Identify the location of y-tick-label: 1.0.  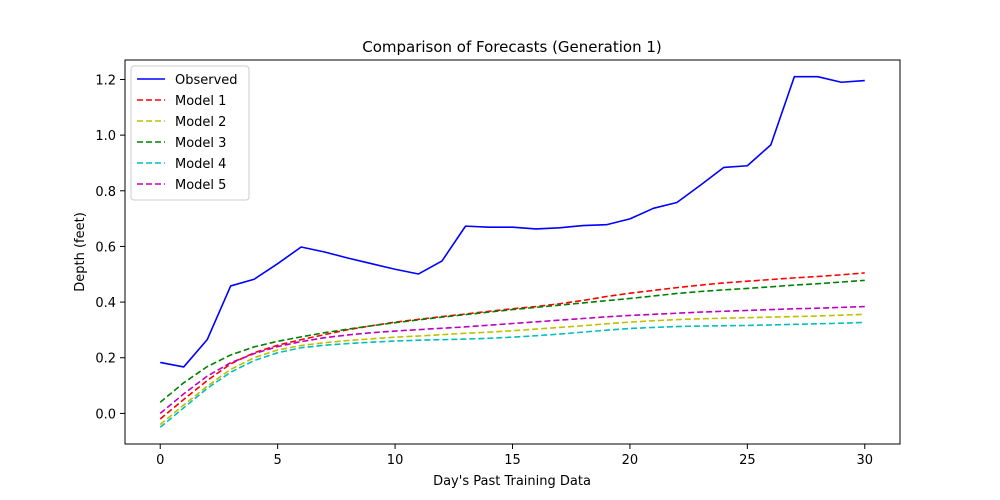
(105, 136).